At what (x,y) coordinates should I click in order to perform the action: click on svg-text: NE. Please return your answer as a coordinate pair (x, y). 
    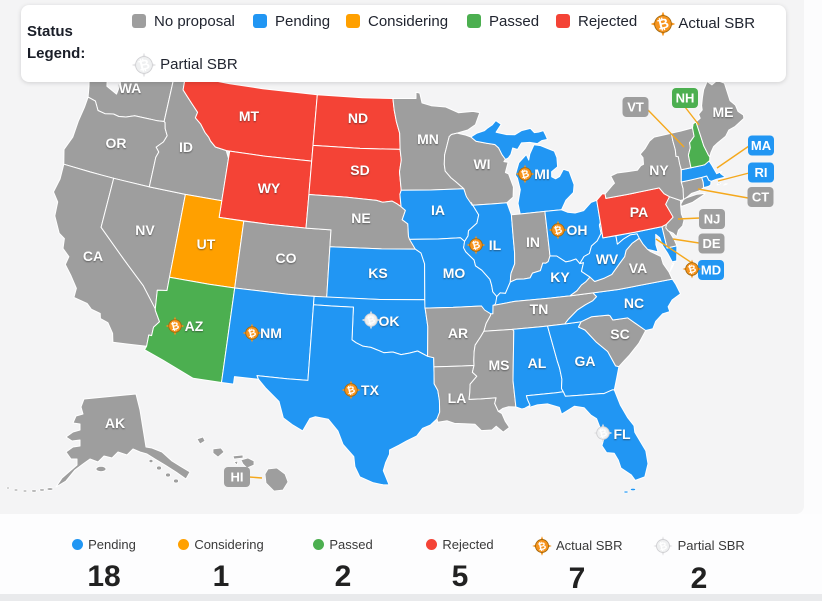
    Looking at the image, I should click on (360, 218).